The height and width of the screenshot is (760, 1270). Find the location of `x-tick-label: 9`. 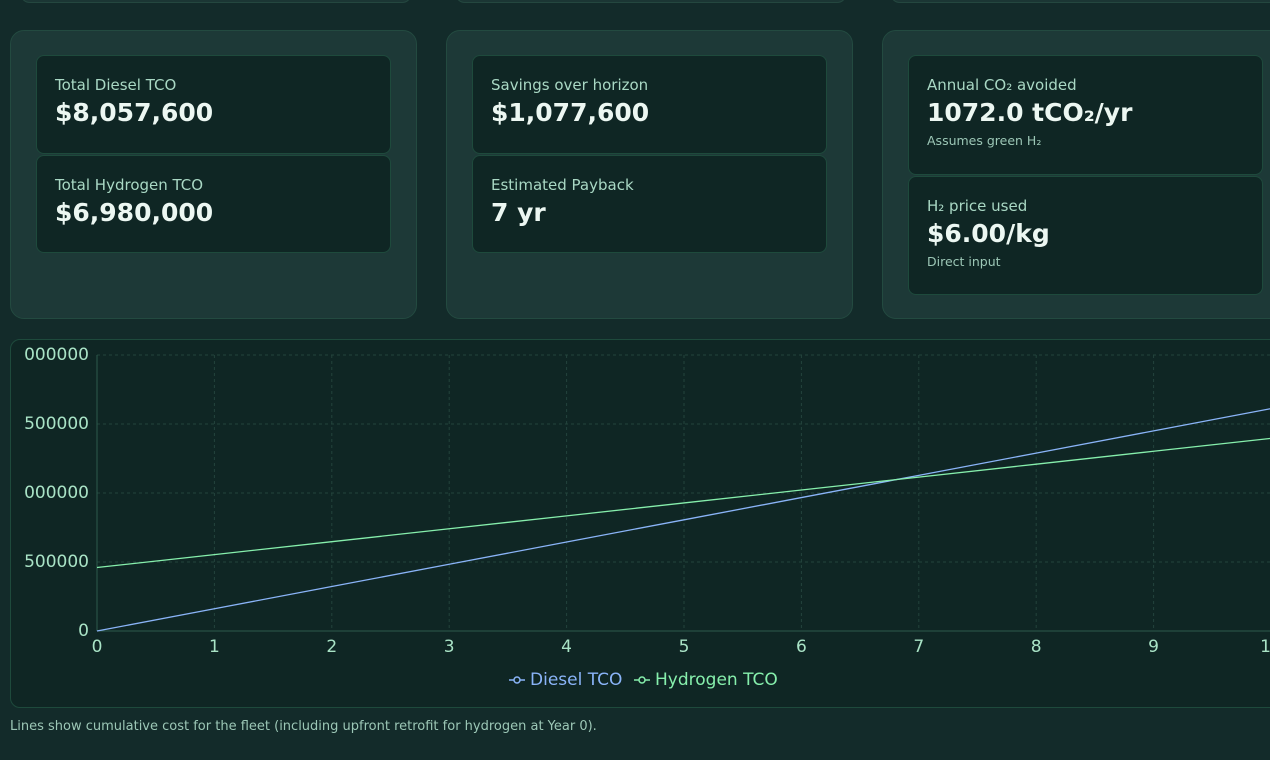

x-tick-label: 9 is located at coordinates (1153, 647).